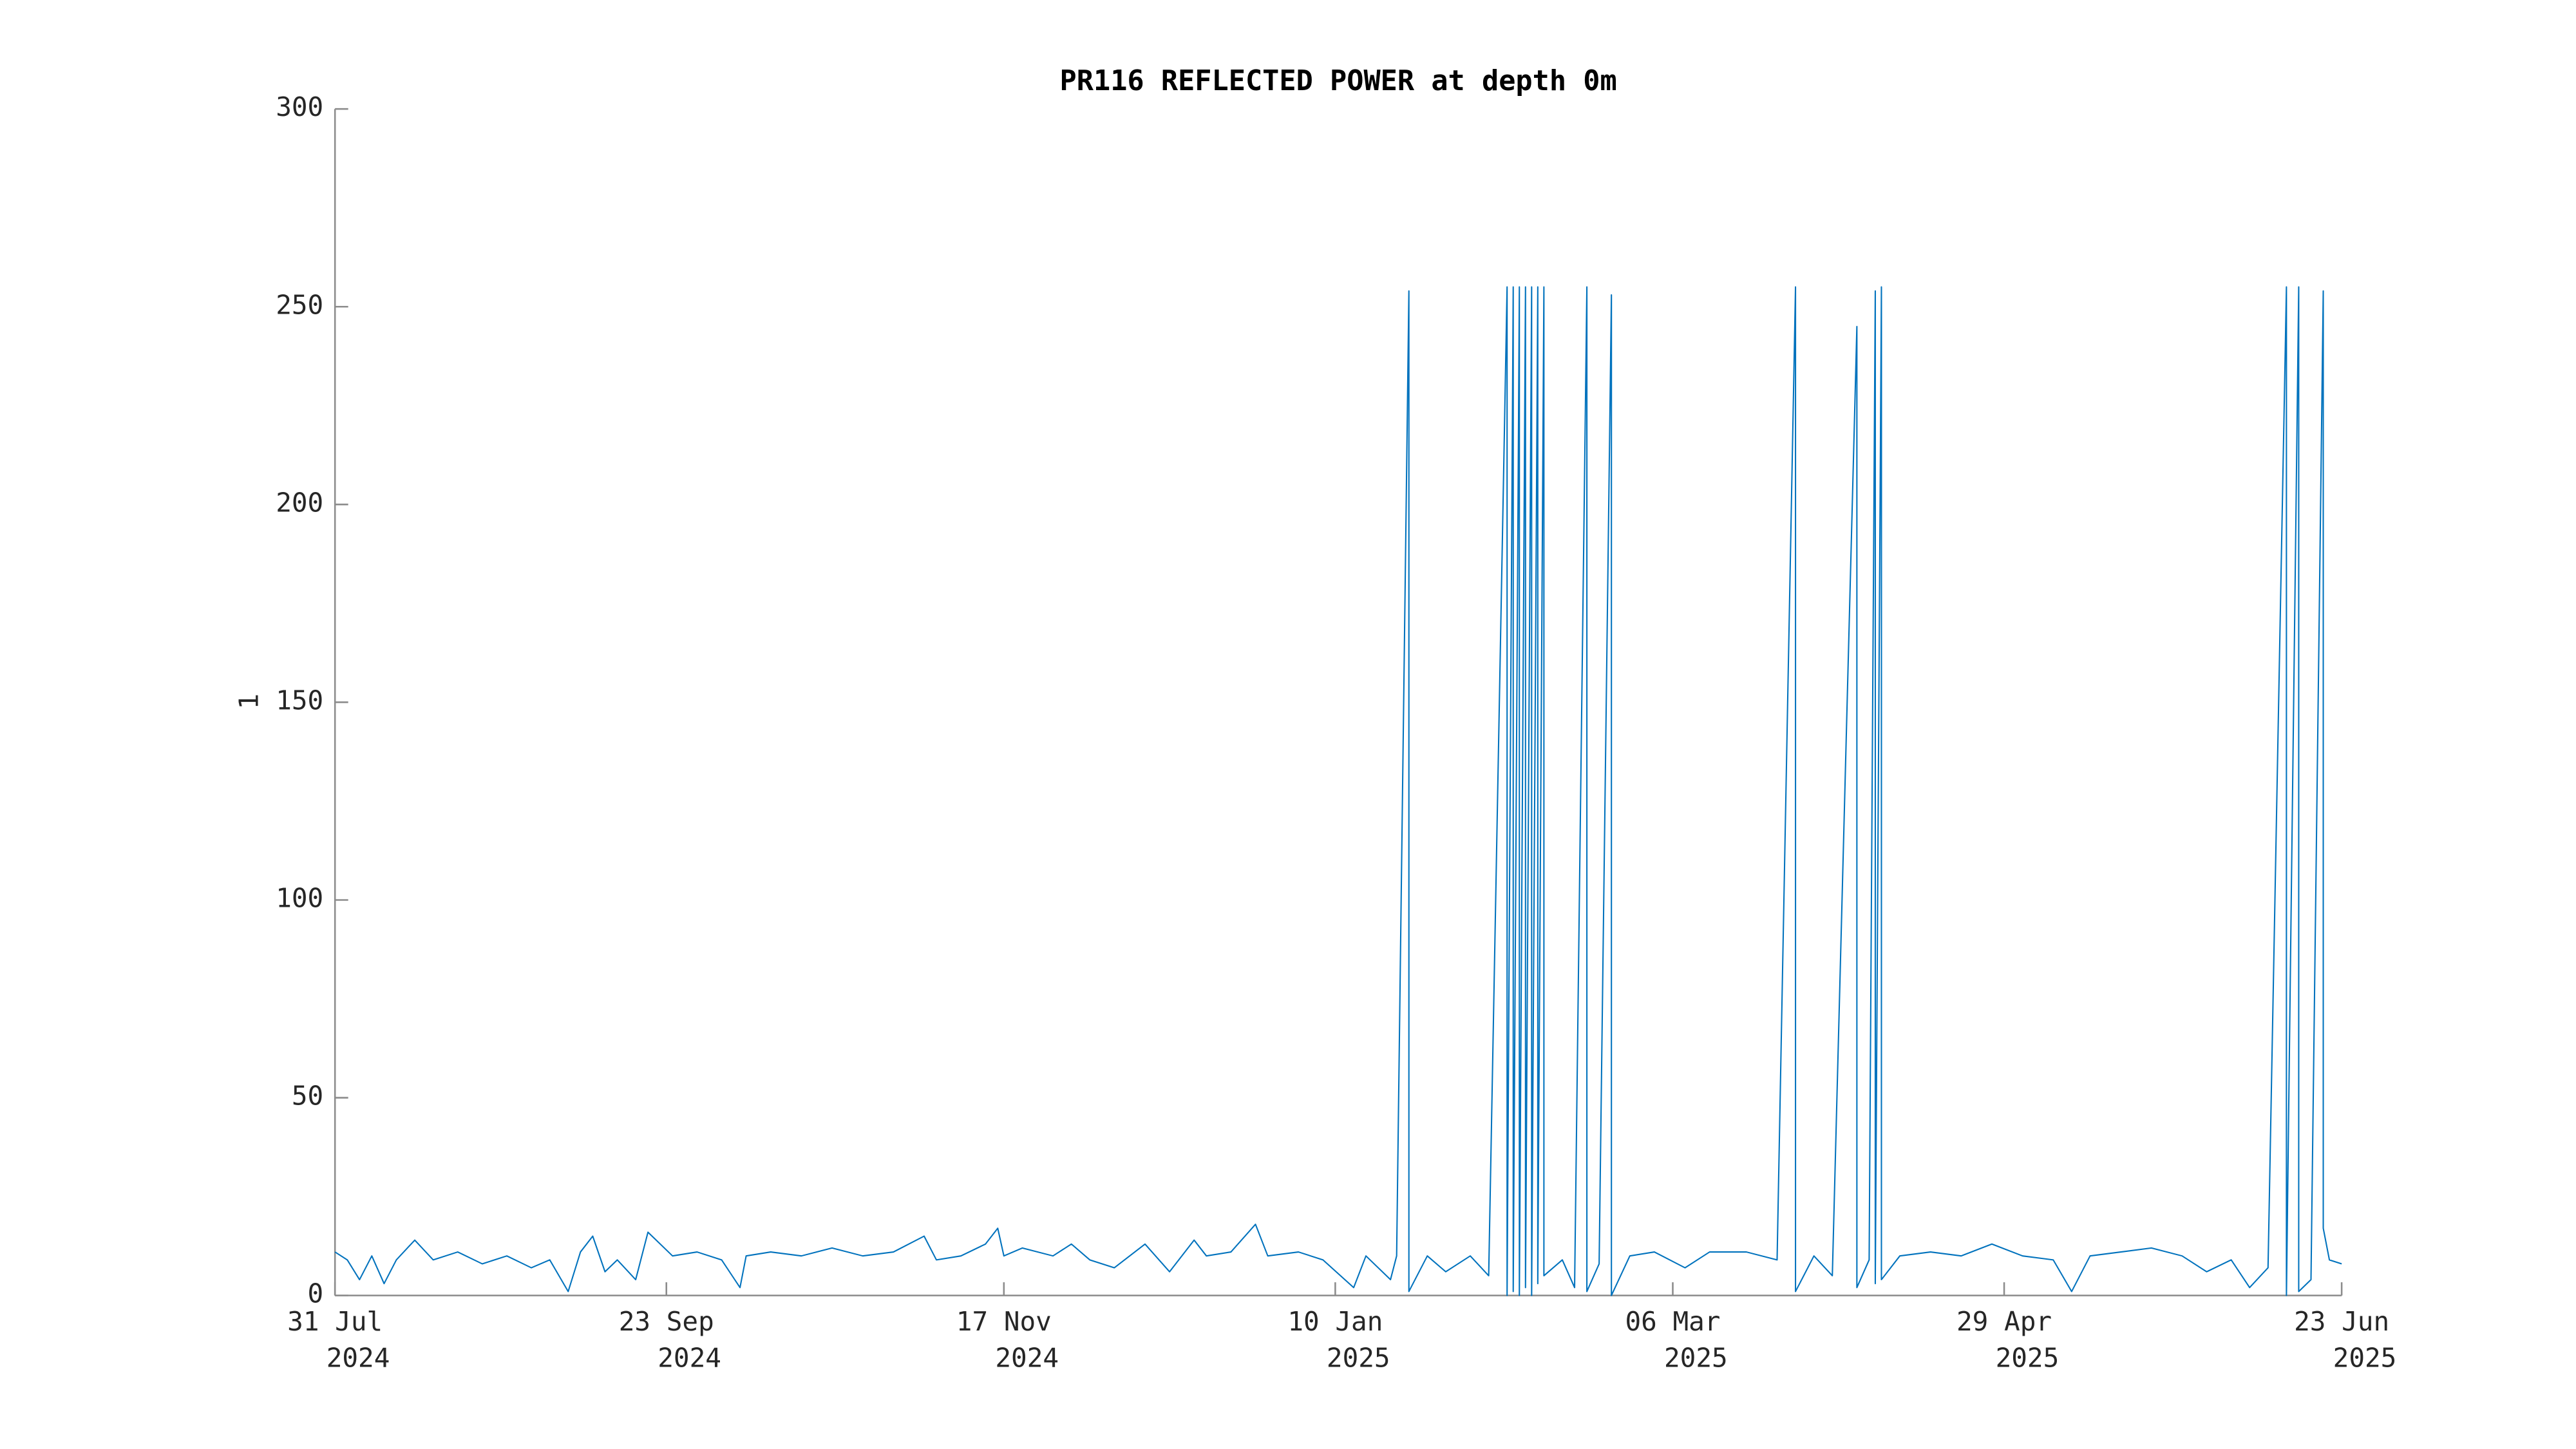  What do you see at coordinates (666, 1321) in the screenshot?
I see `x-tick-label: 23 Sep` at bounding box center [666, 1321].